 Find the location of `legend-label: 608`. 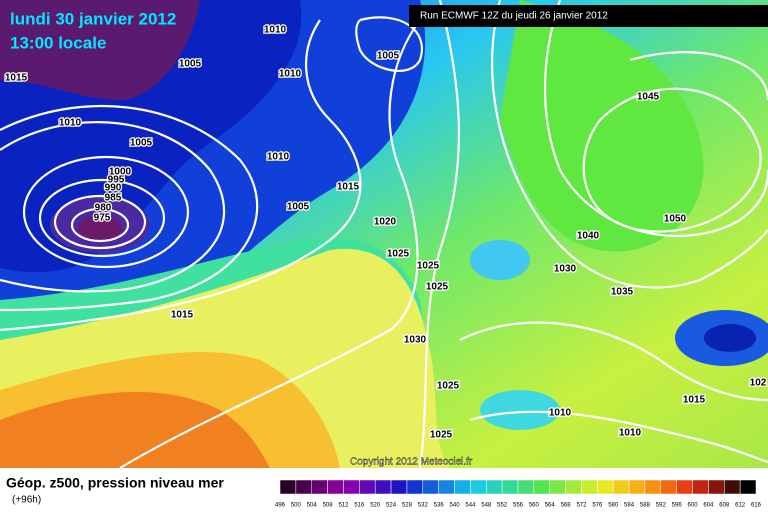

legend-label: 608 is located at coordinates (724, 506).